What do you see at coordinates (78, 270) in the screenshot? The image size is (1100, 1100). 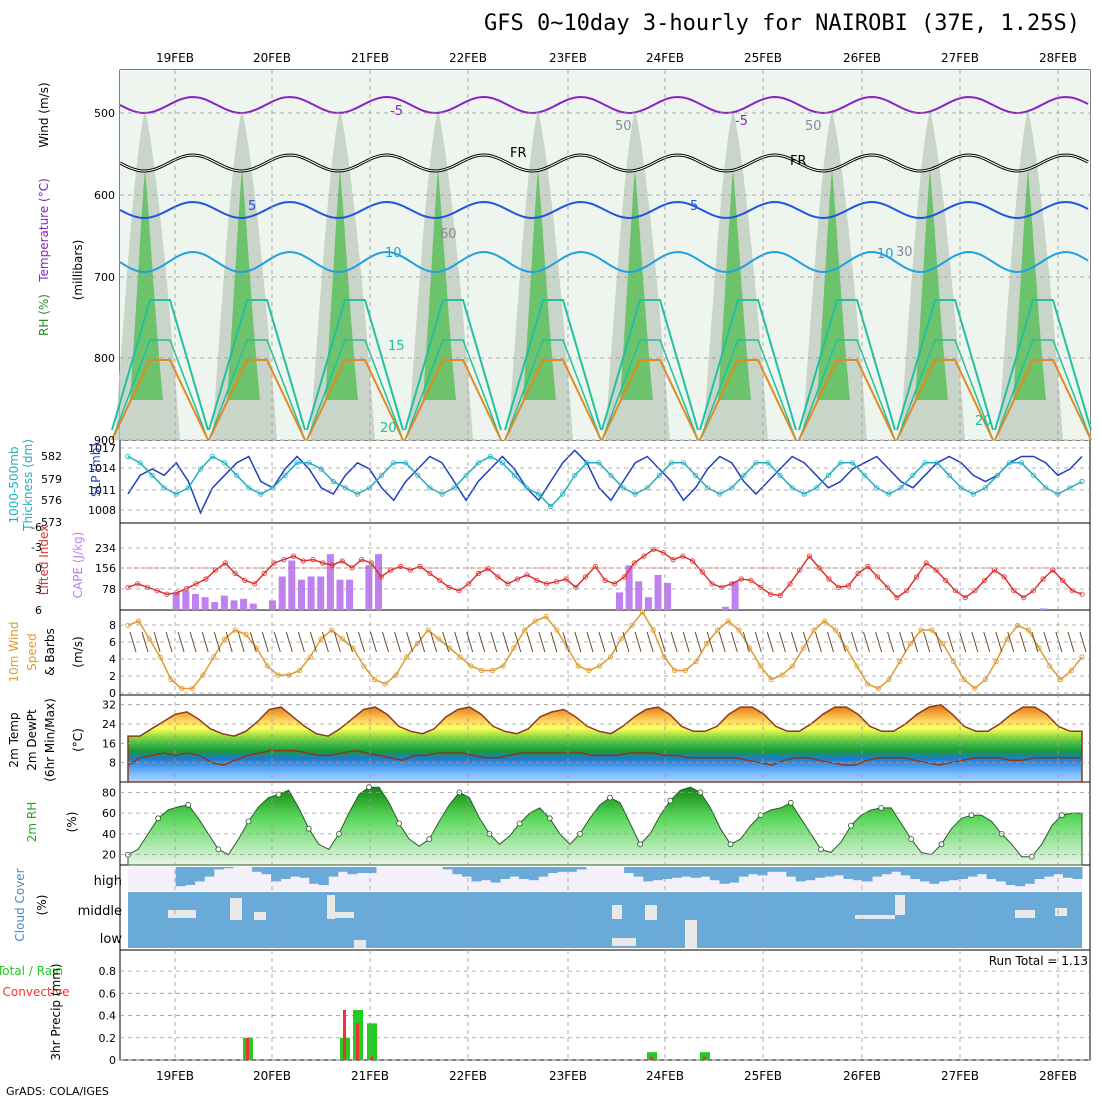 I see `upper-label-mb: (millibars)` at bounding box center [78, 270].